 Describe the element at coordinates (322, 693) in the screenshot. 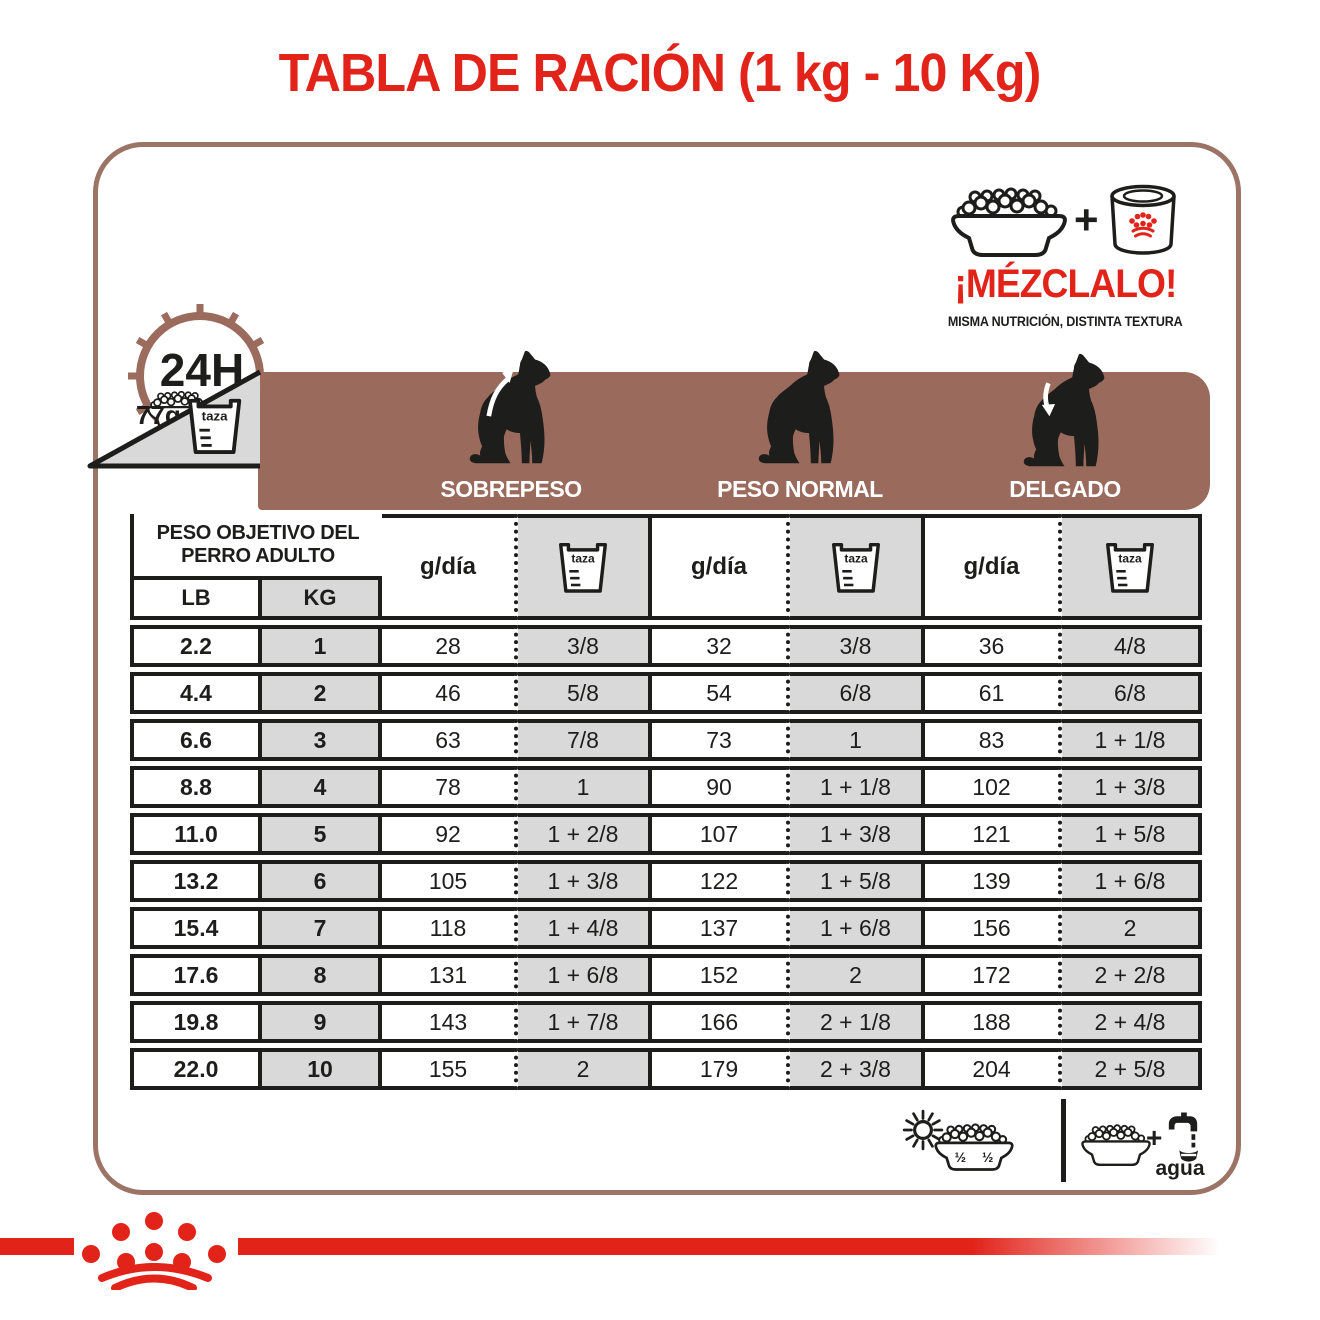

I see `cell-kg: 2` at that location.